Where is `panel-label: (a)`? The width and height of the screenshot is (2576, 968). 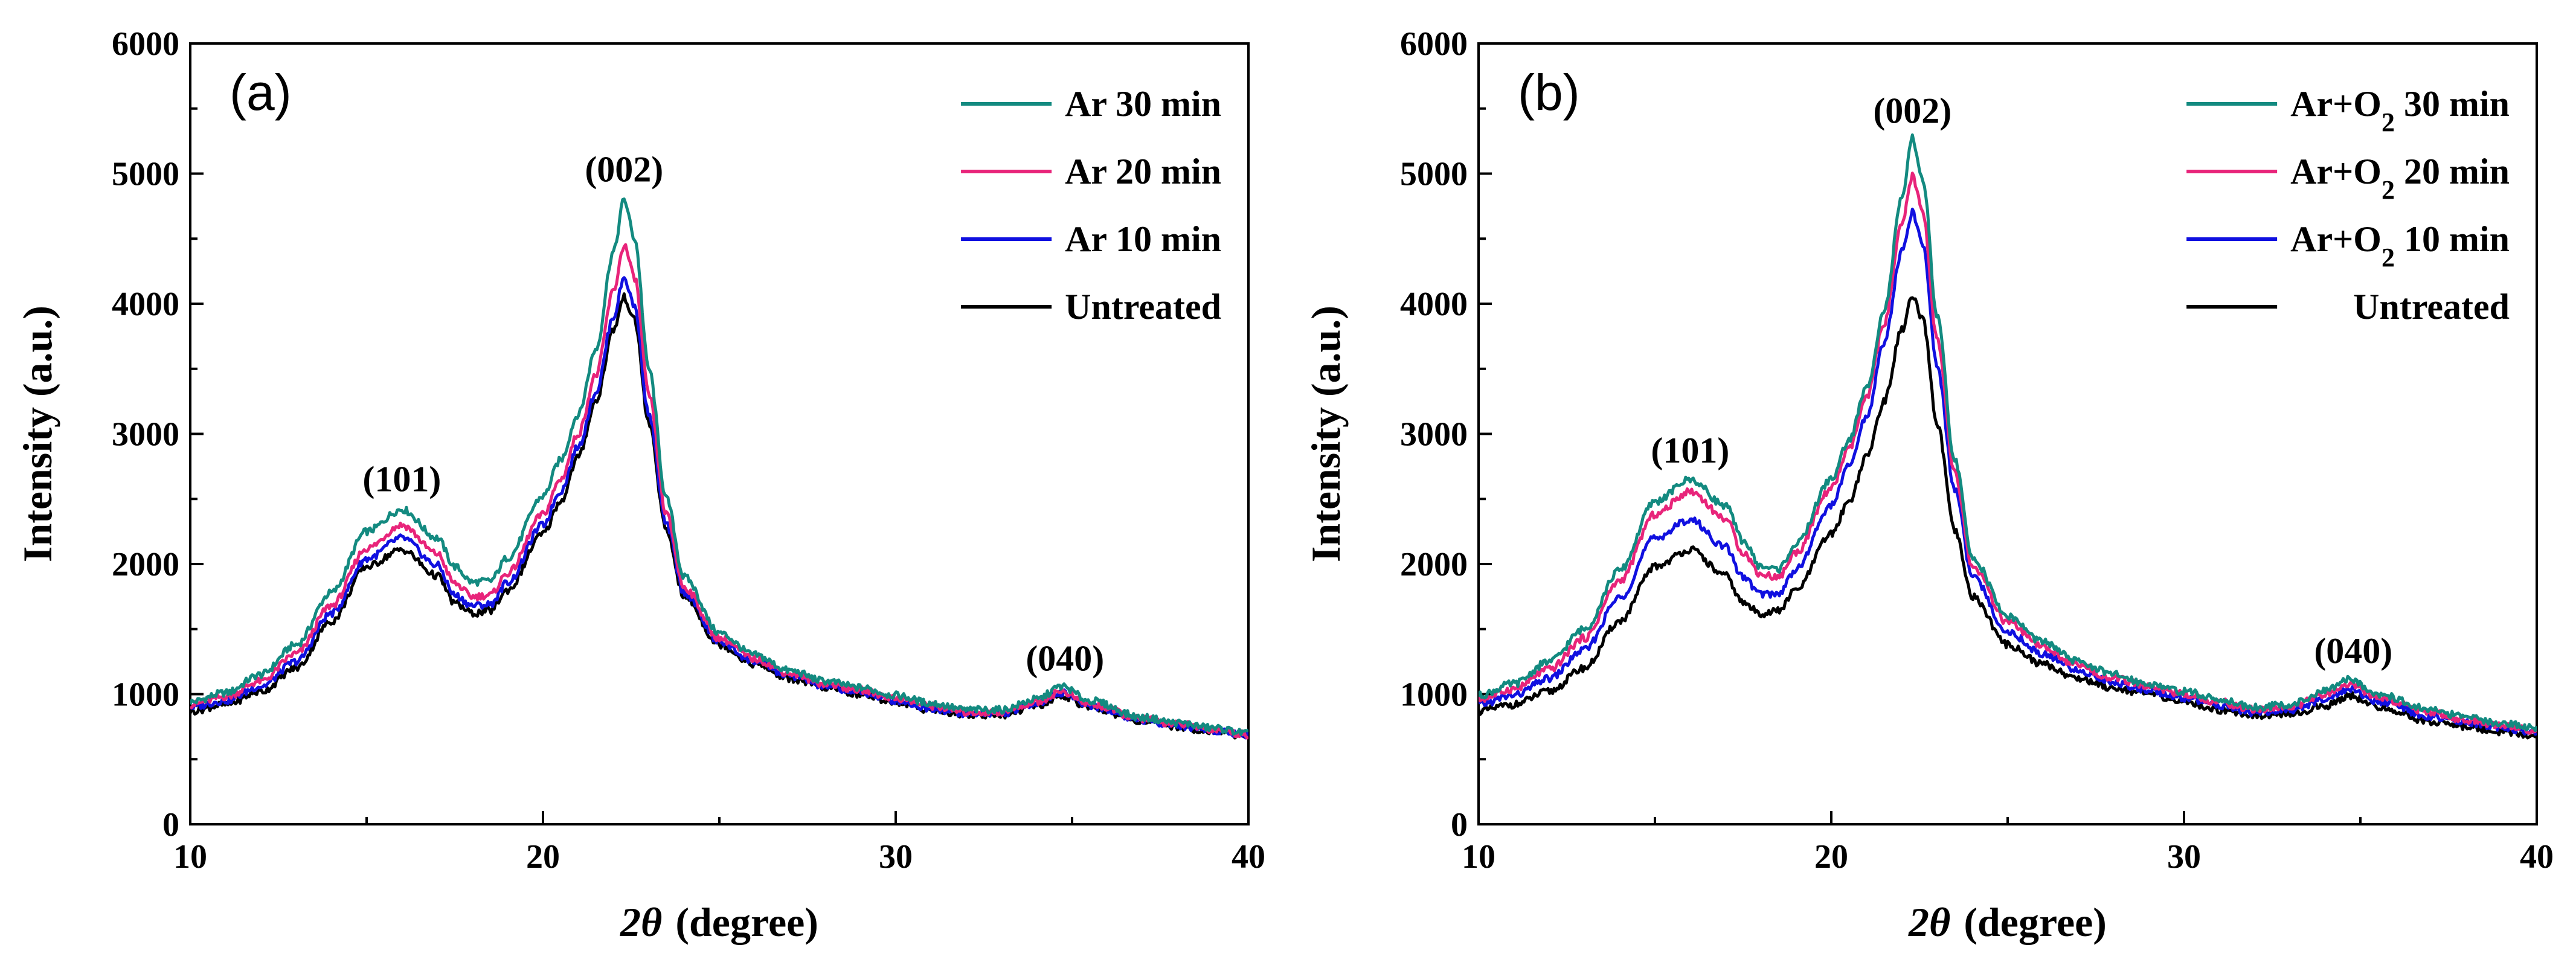
panel-label: (a) is located at coordinates (261, 92).